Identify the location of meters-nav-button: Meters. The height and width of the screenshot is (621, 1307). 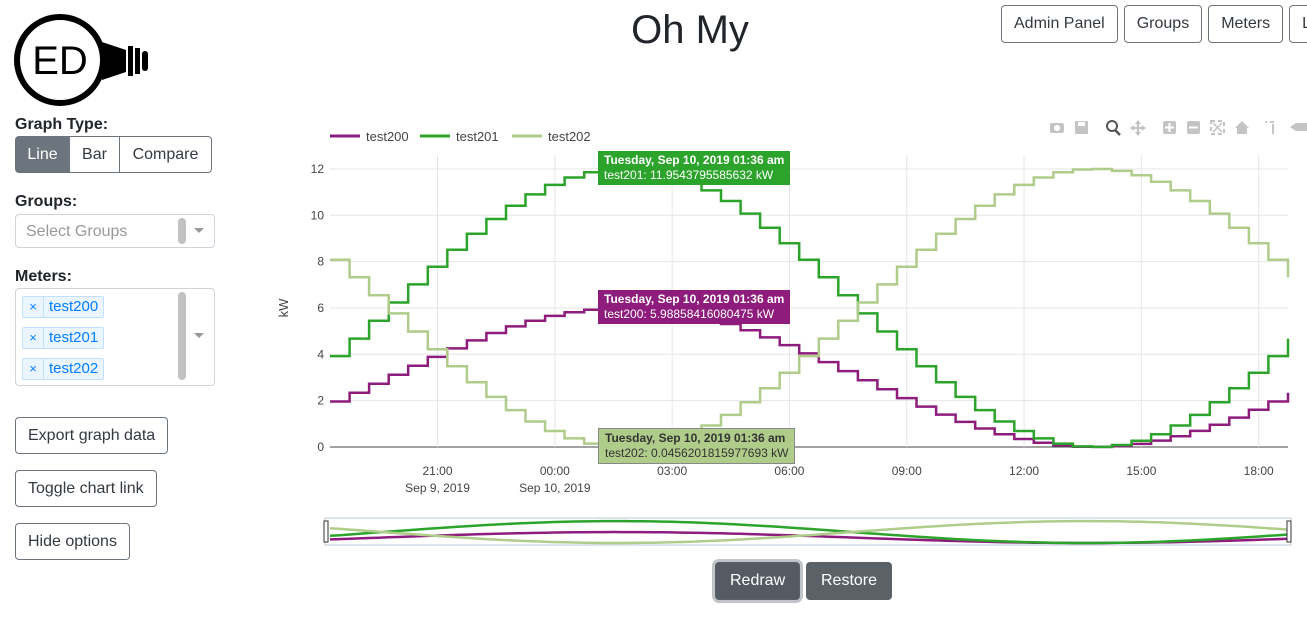
(1246, 24).